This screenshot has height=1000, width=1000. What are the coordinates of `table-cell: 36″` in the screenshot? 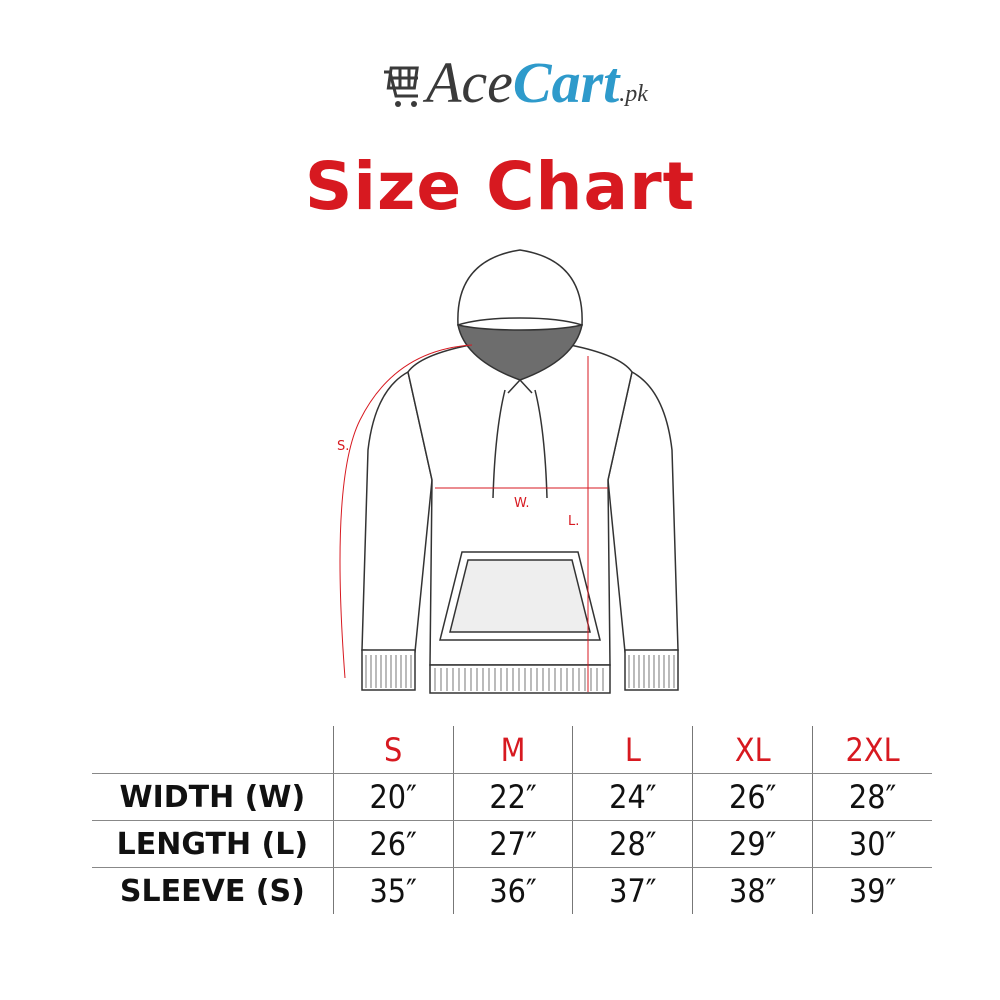 It's located at (512, 891).